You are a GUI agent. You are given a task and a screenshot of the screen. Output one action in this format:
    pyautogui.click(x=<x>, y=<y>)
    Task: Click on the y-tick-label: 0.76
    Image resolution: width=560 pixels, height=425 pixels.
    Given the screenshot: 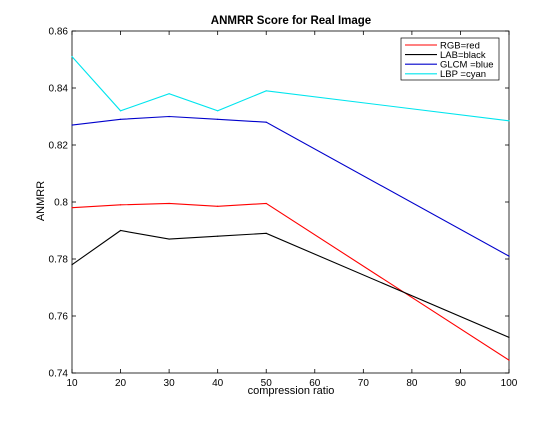 What is the action you would take?
    pyautogui.click(x=59, y=317)
    